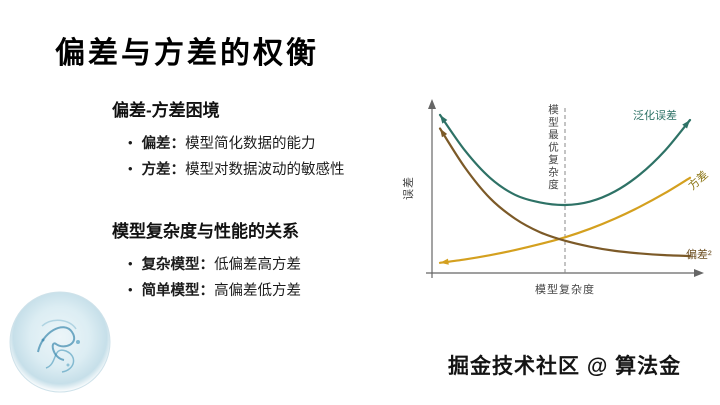 Image resolution: width=720 pixels, height=405 pixels. What do you see at coordinates (178, 291) in the screenshot?
I see `bullet-term: 简单模型：` at bounding box center [178, 291].